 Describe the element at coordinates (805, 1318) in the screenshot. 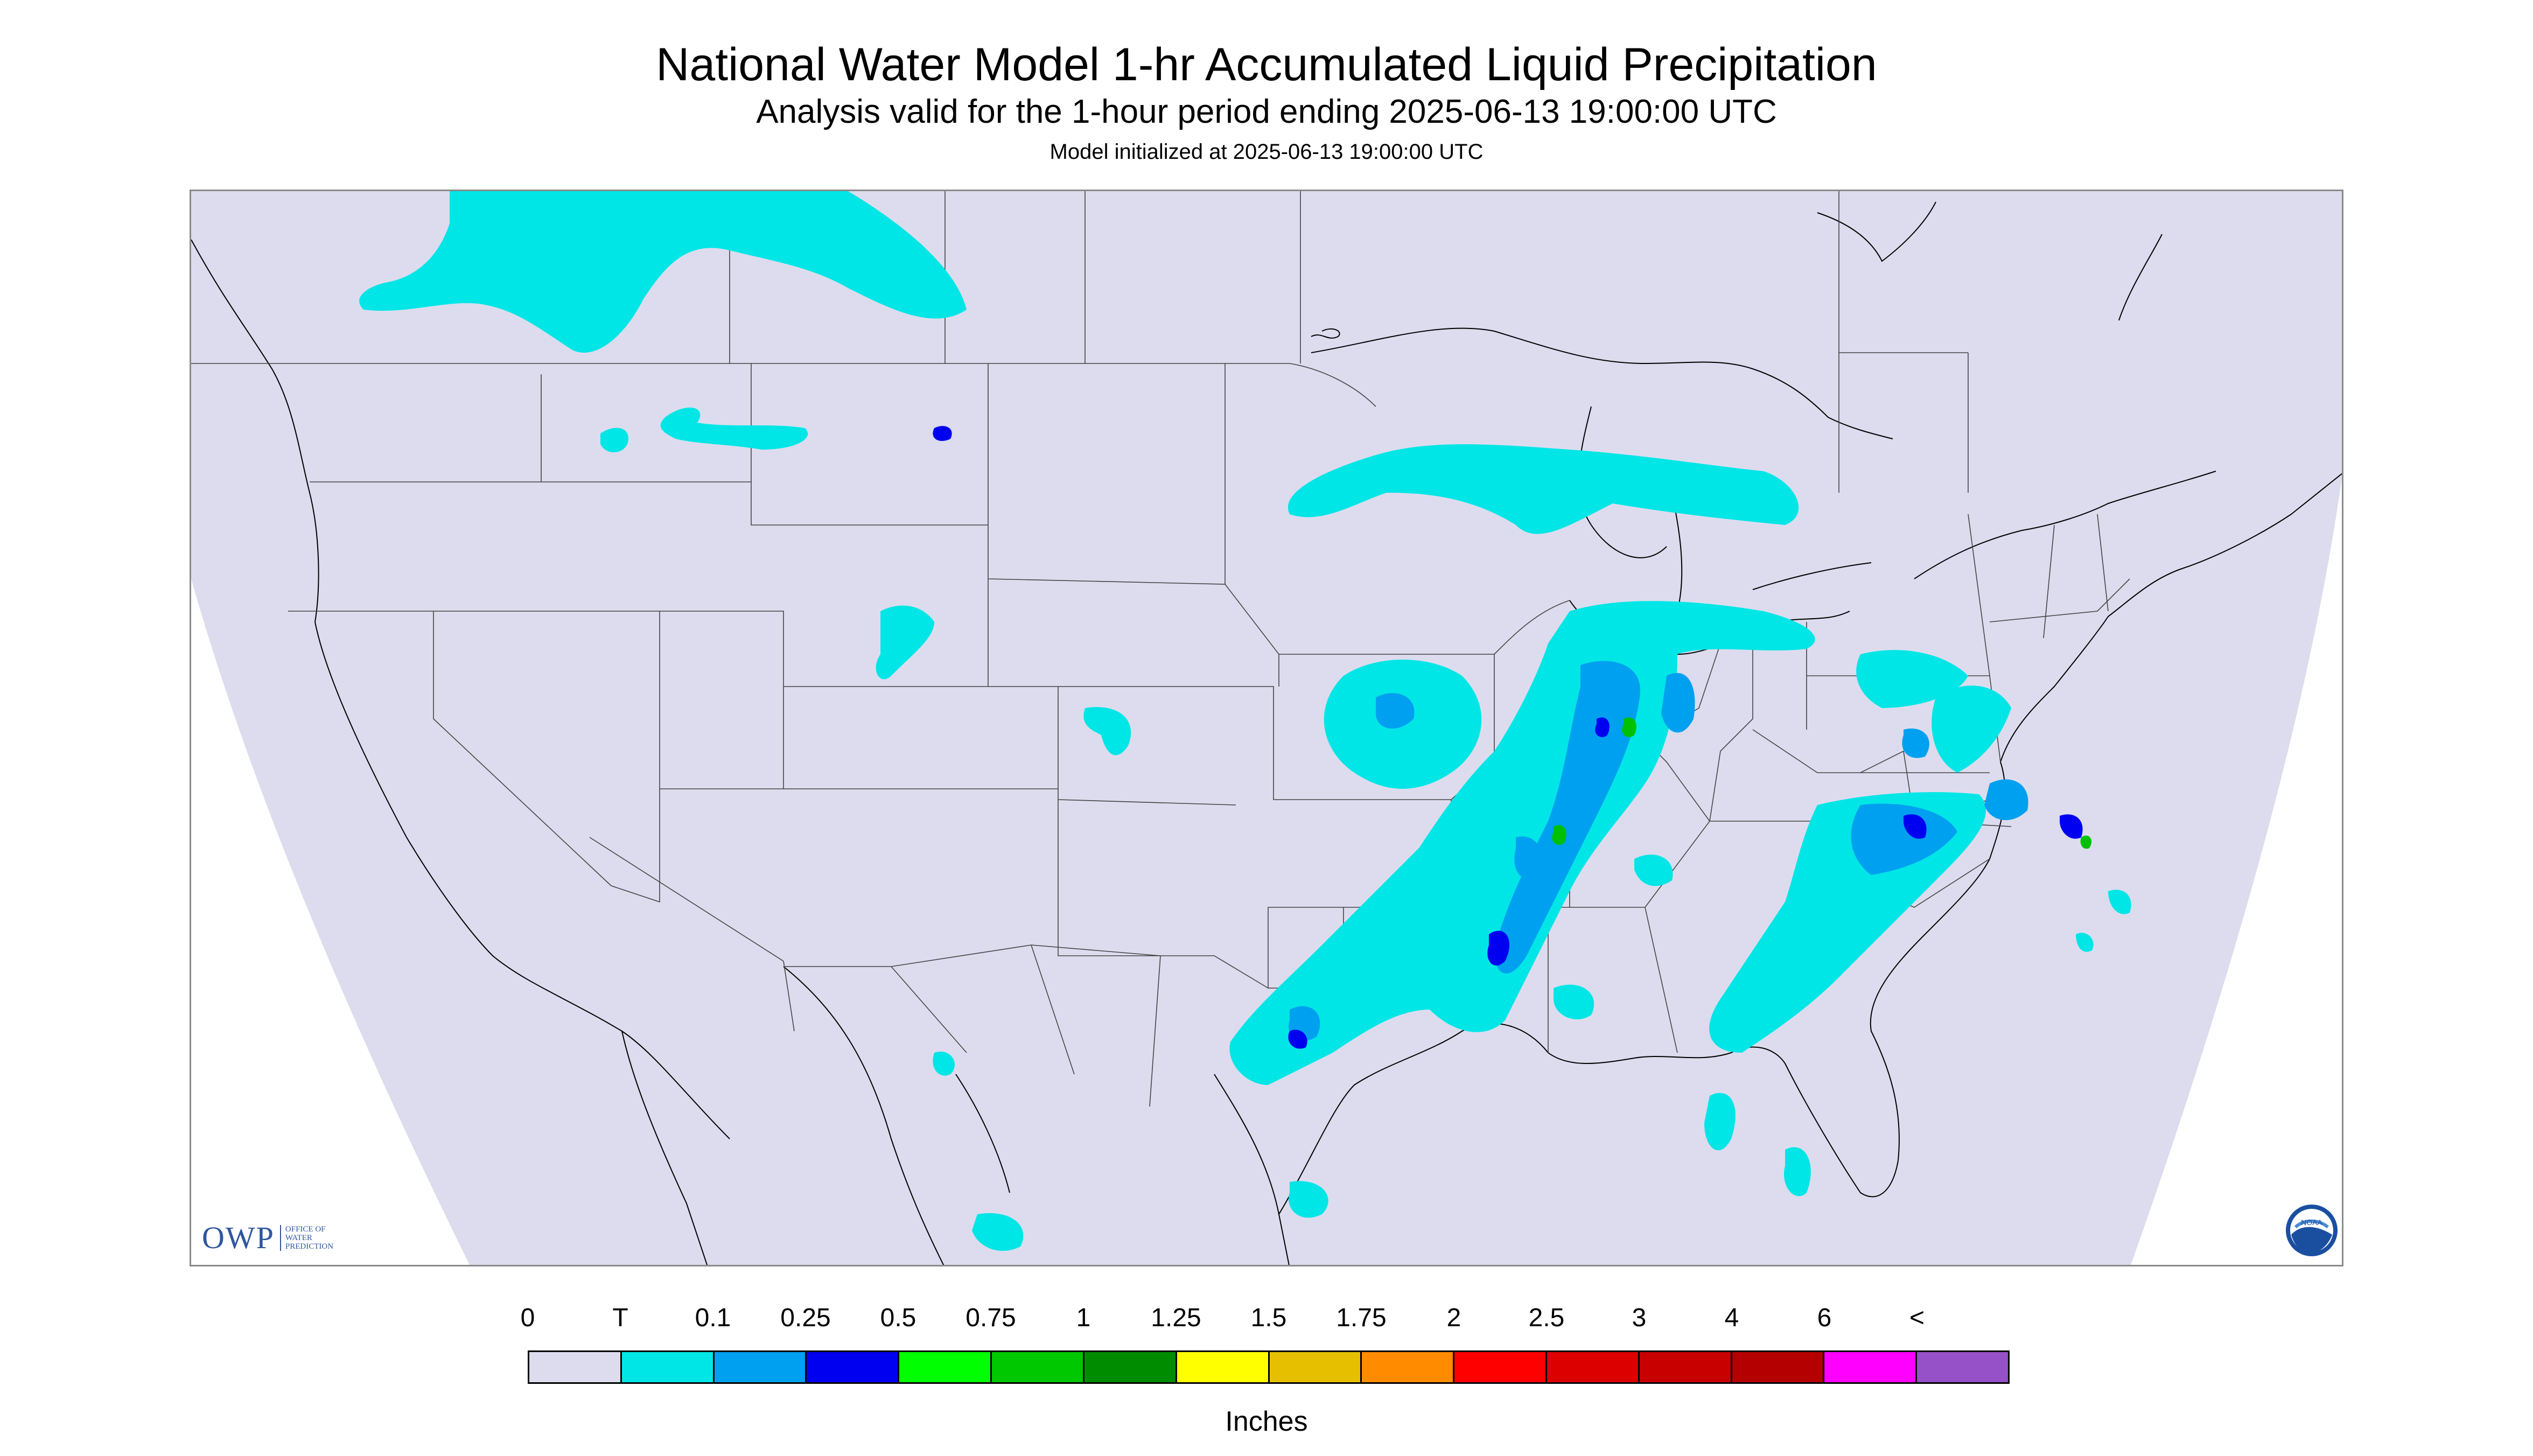

I see `legend-tick-label: 0.25` at that location.